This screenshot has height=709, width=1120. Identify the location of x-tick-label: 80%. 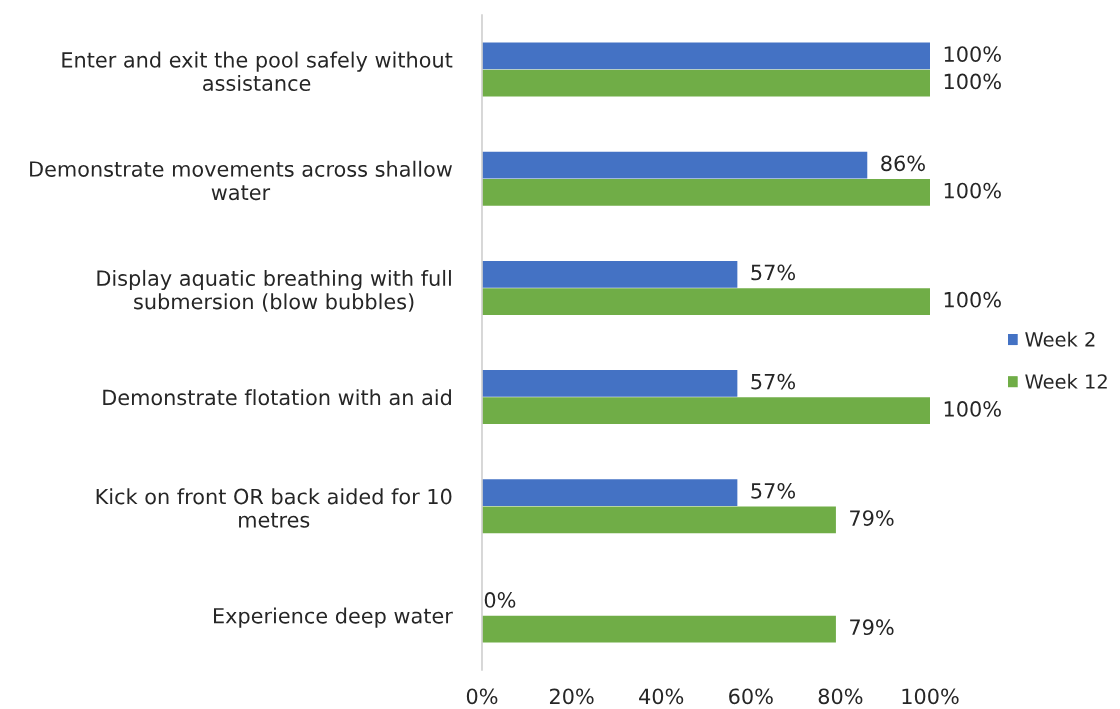
(840, 696).